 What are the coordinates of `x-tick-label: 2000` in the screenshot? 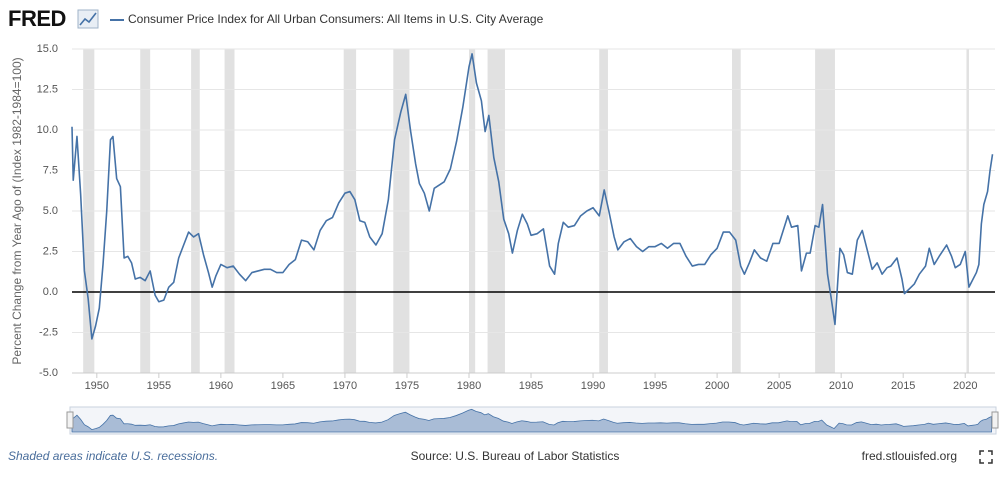 It's located at (717, 386).